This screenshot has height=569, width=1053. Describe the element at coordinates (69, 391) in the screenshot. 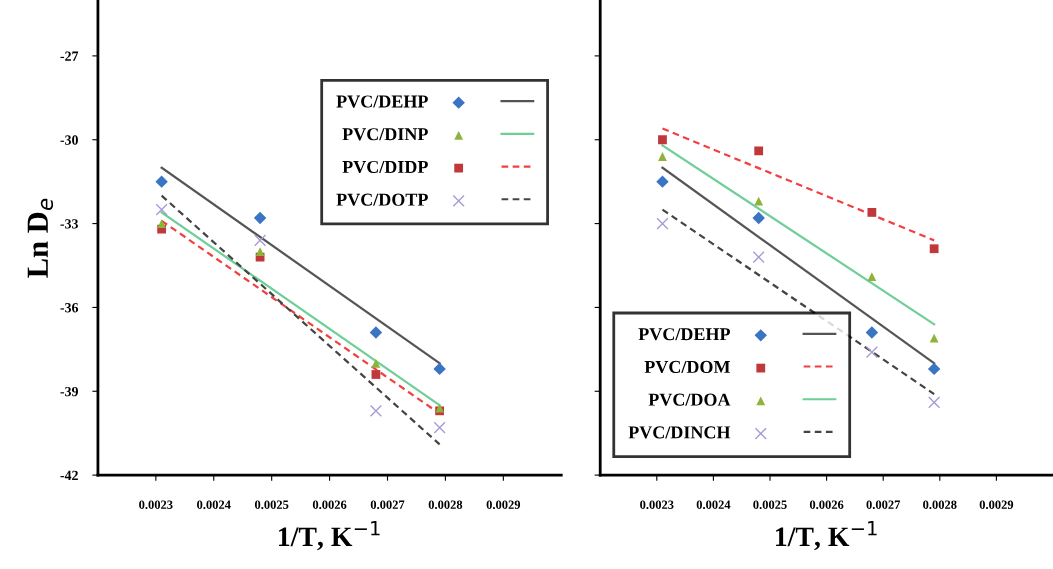

I see `y-tick-label: -39` at that location.